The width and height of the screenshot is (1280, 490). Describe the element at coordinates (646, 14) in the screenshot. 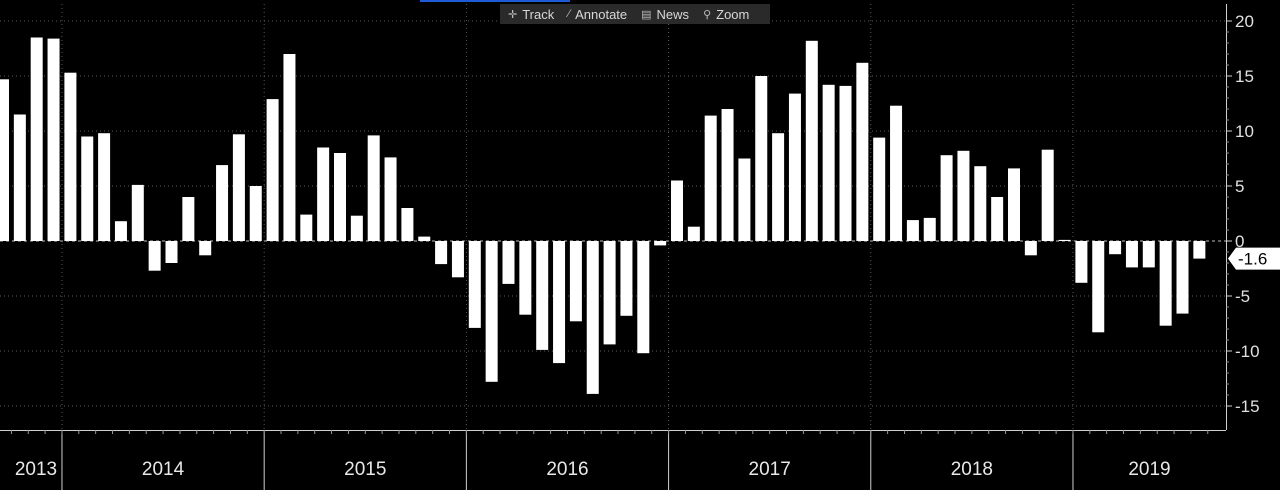

I see `newspaper-icon: ▤` at that location.